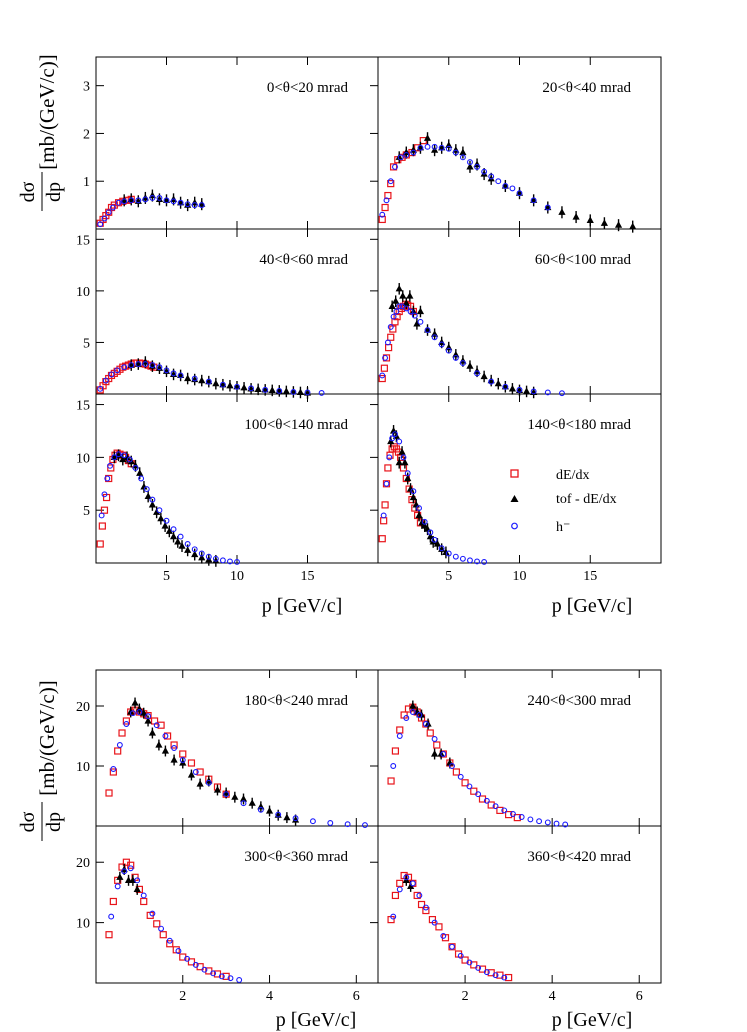 Image resolution: width=747 pixels, height=1032 pixels. What do you see at coordinates (519, 488) in the screenshot?
I see `panel-6: 140<θ<180 mrad 5 10 15` at bounding box center [519, 488].